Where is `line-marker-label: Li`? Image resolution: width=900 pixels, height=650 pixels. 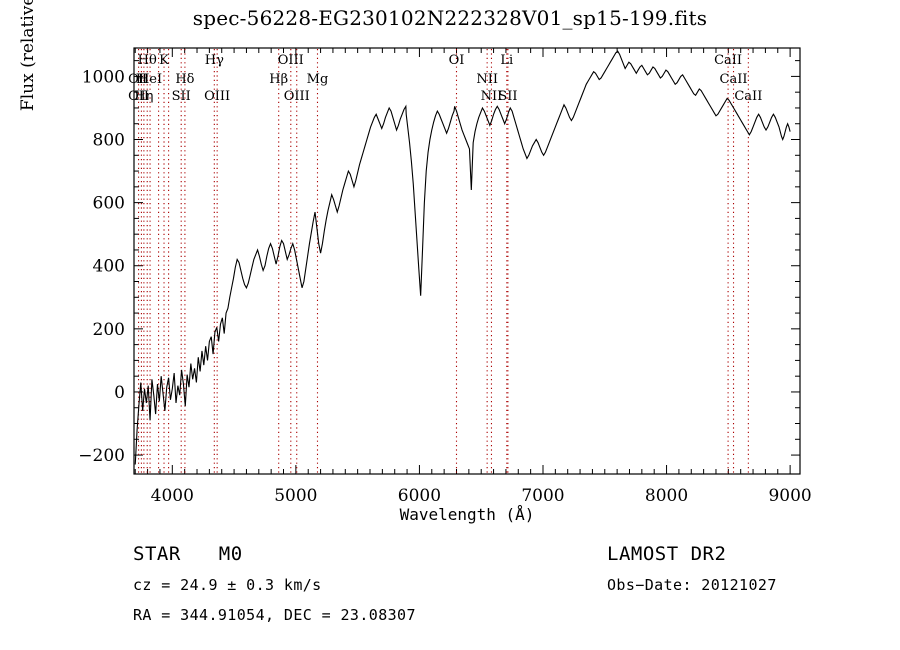 line-marker-label: Li is located at coordinates (506, 60).